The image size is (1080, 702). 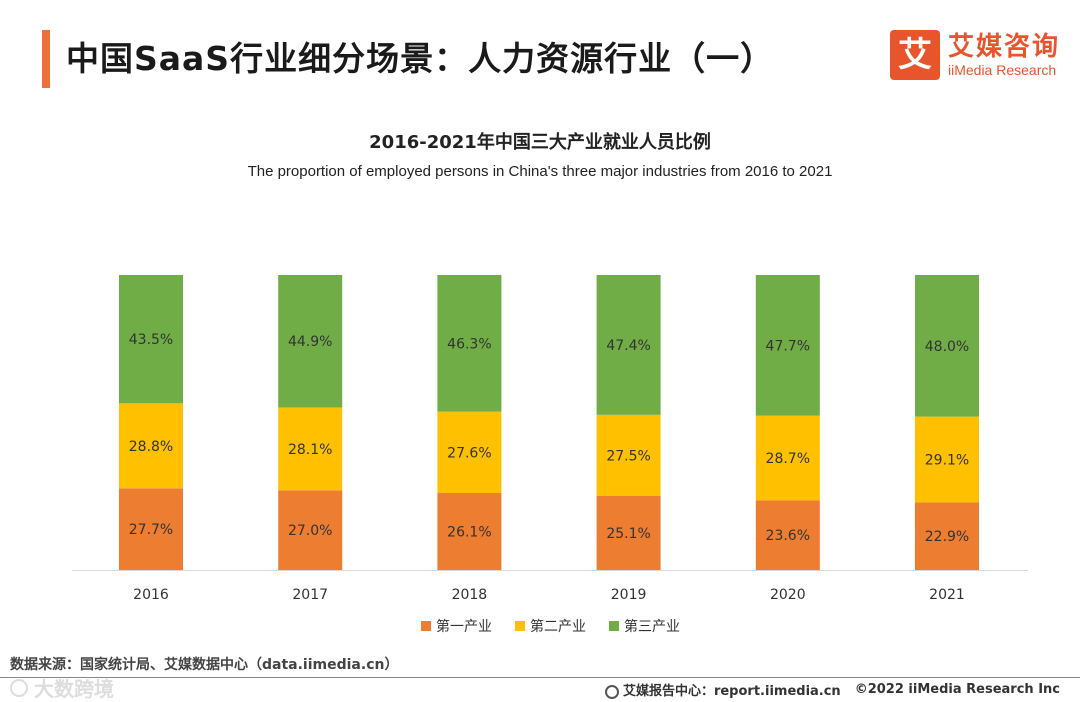 I want to click on data-label-2020-series-2: 28.7%, so click(x=788, y=459).